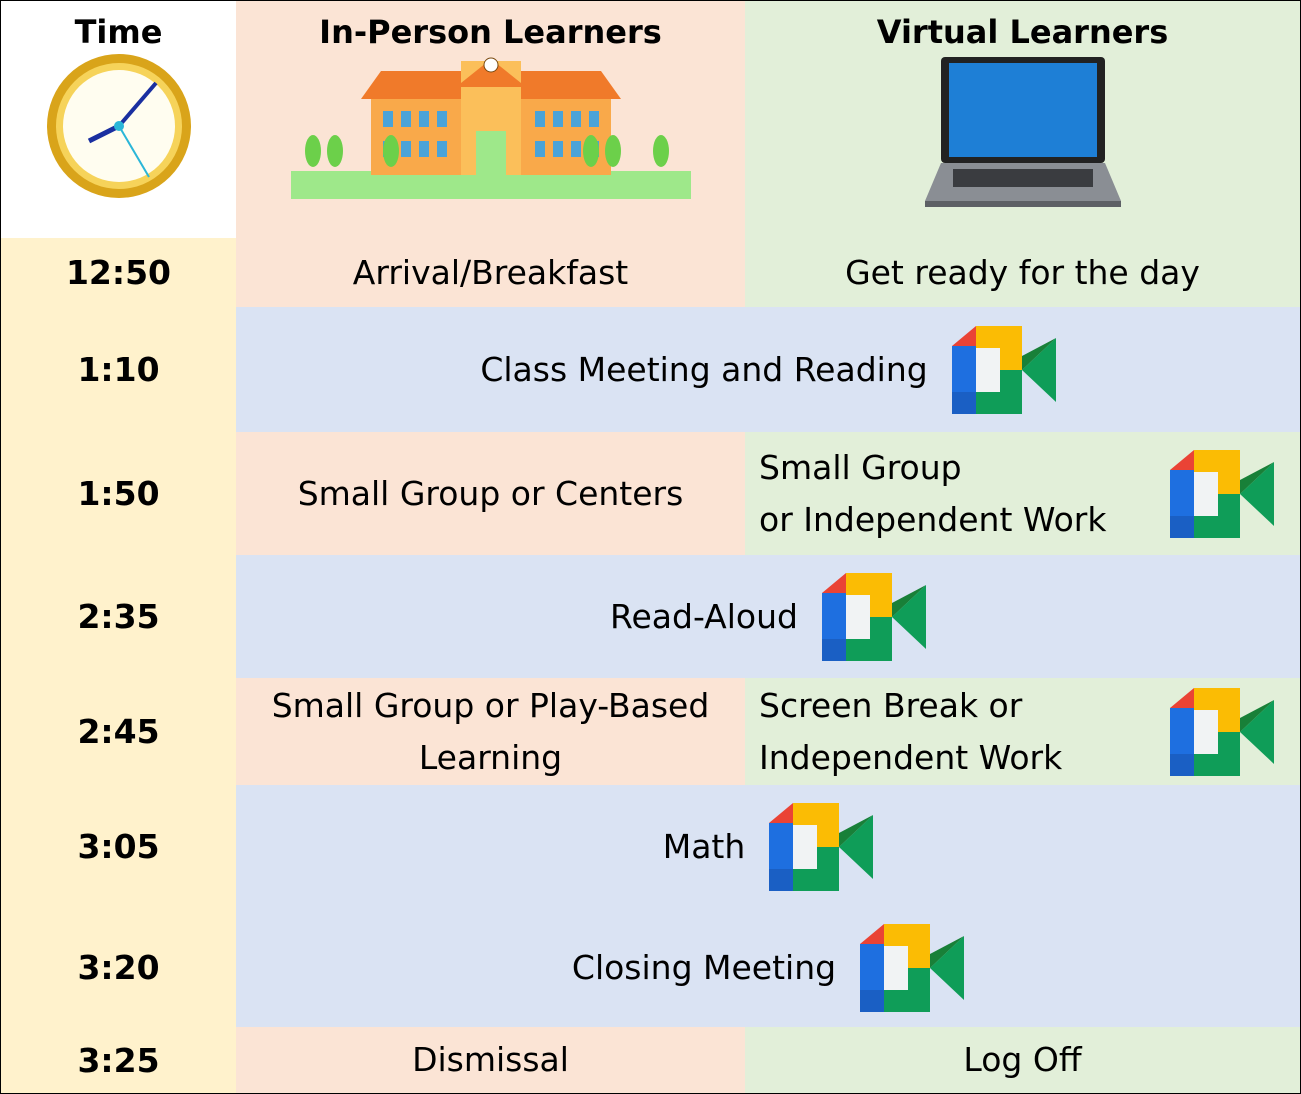  I want to click on text-line: Math, so click(704, 846).